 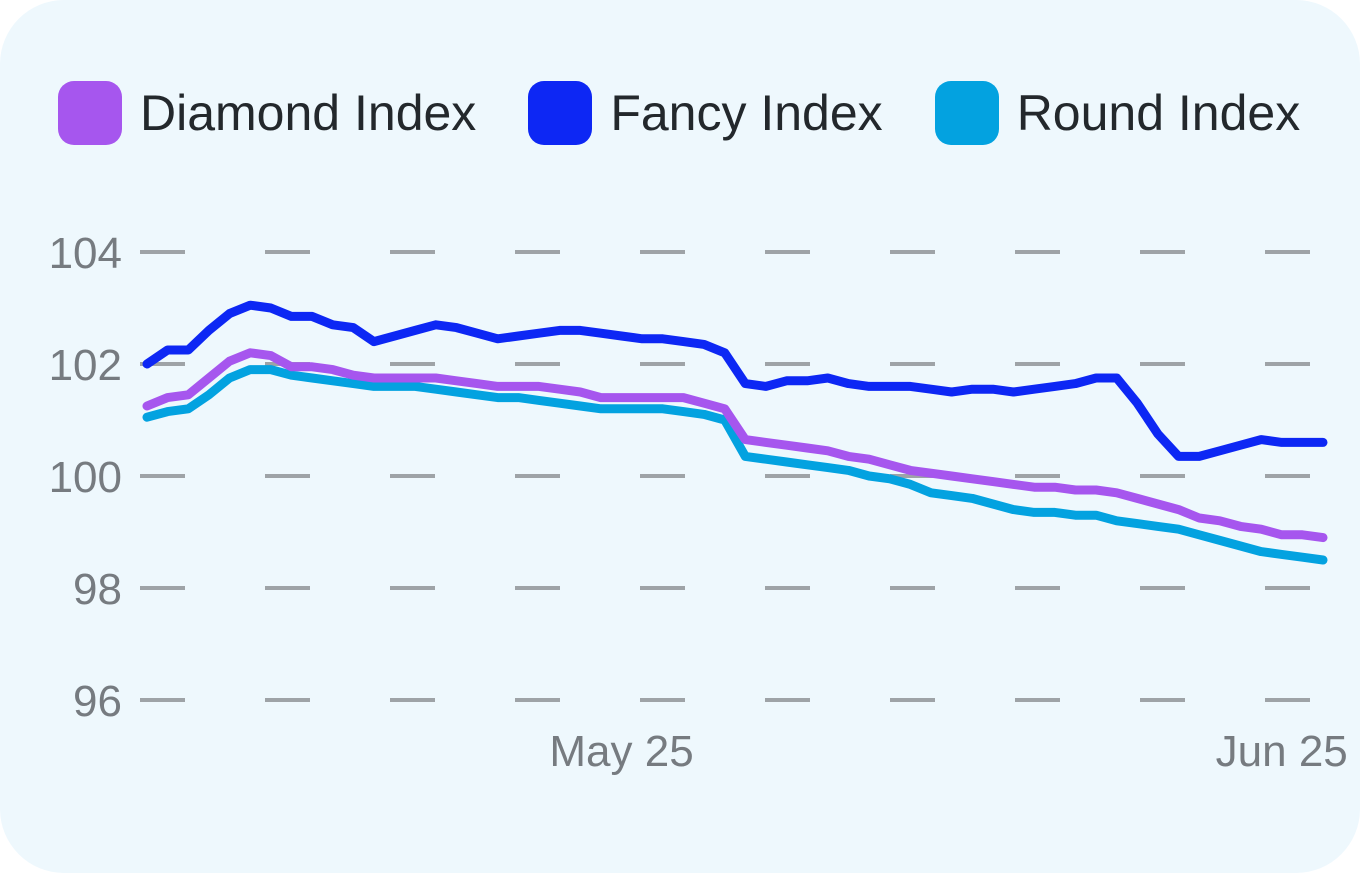 What do you see at coordinates (308, 113) in the screenshot?
I see `legend-label: Diamond Index` at bounding box center [308, 113].